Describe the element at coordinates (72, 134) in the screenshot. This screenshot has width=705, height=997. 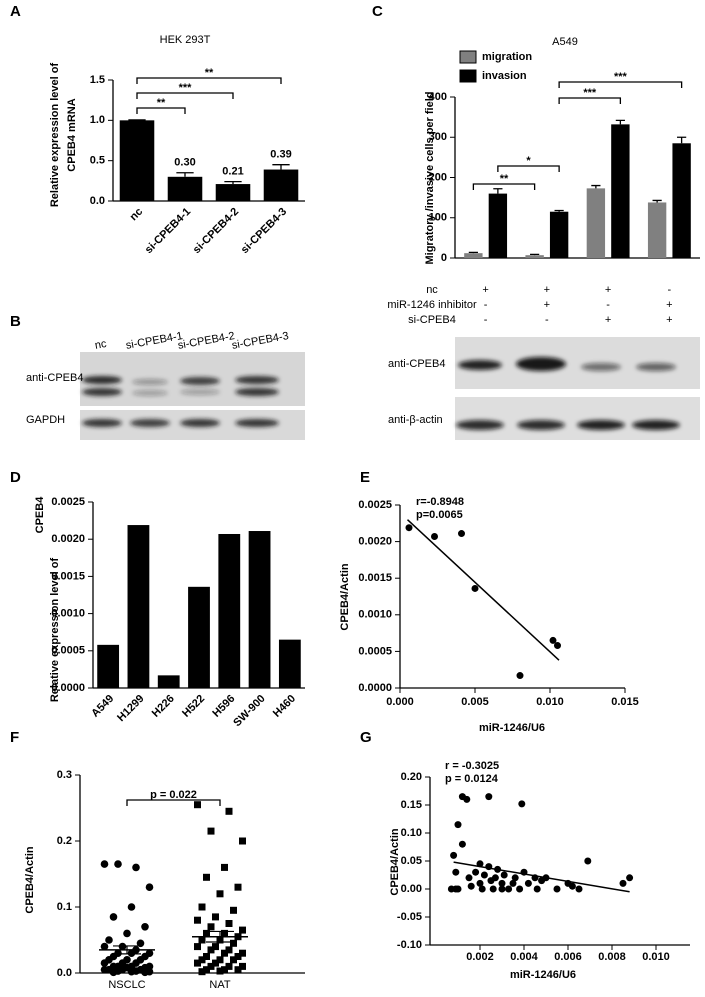
I see `y-axis-label: CPEB4 mRNA` at that location.